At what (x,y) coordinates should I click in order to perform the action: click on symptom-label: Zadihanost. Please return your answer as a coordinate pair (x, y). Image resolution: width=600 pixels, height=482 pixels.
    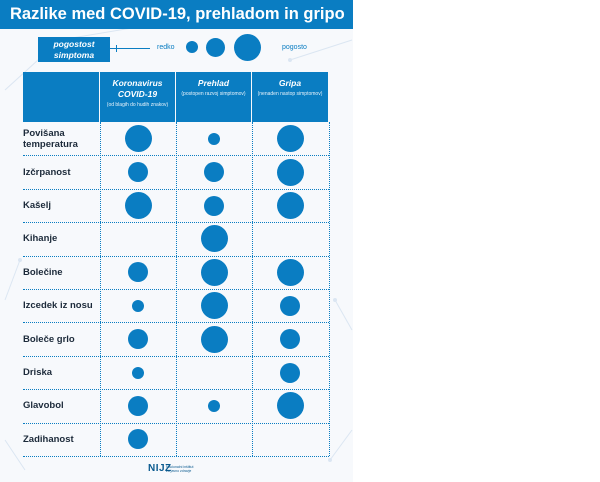
    Looking at the image, I should click on (48, 439).